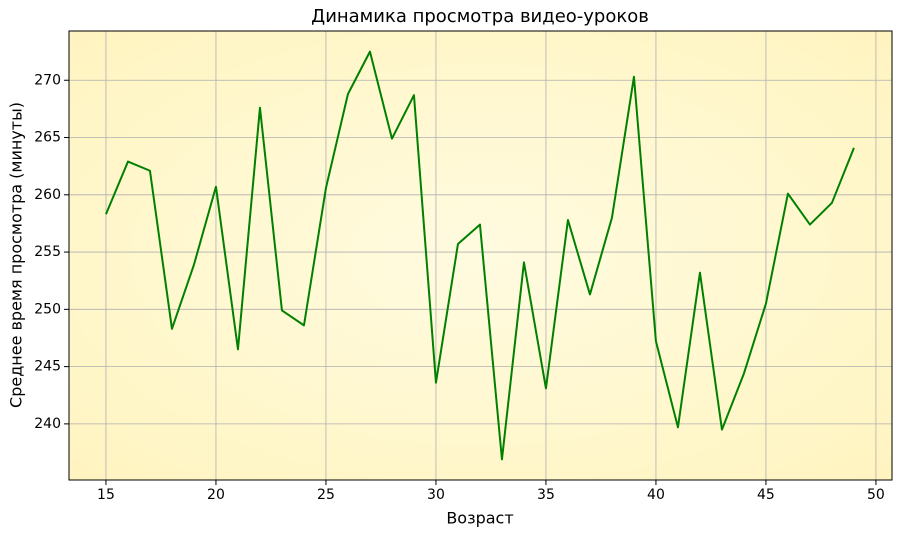  What do you see at coordinates (216, 495) in the screenshot?
I see `x-tick-label: 20` at bounding box center [216, 495].